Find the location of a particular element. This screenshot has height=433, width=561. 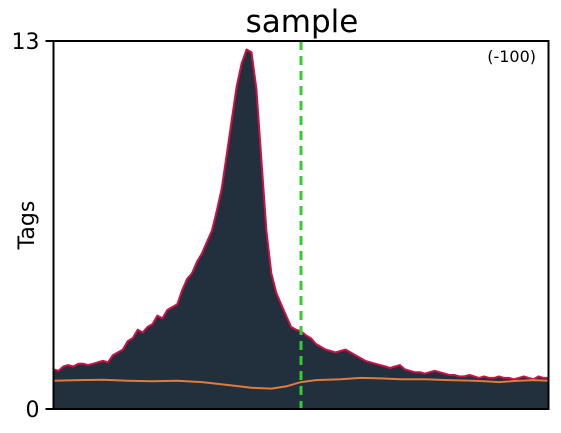

y-axis-label: Tags is located at coordinates (27, 226).